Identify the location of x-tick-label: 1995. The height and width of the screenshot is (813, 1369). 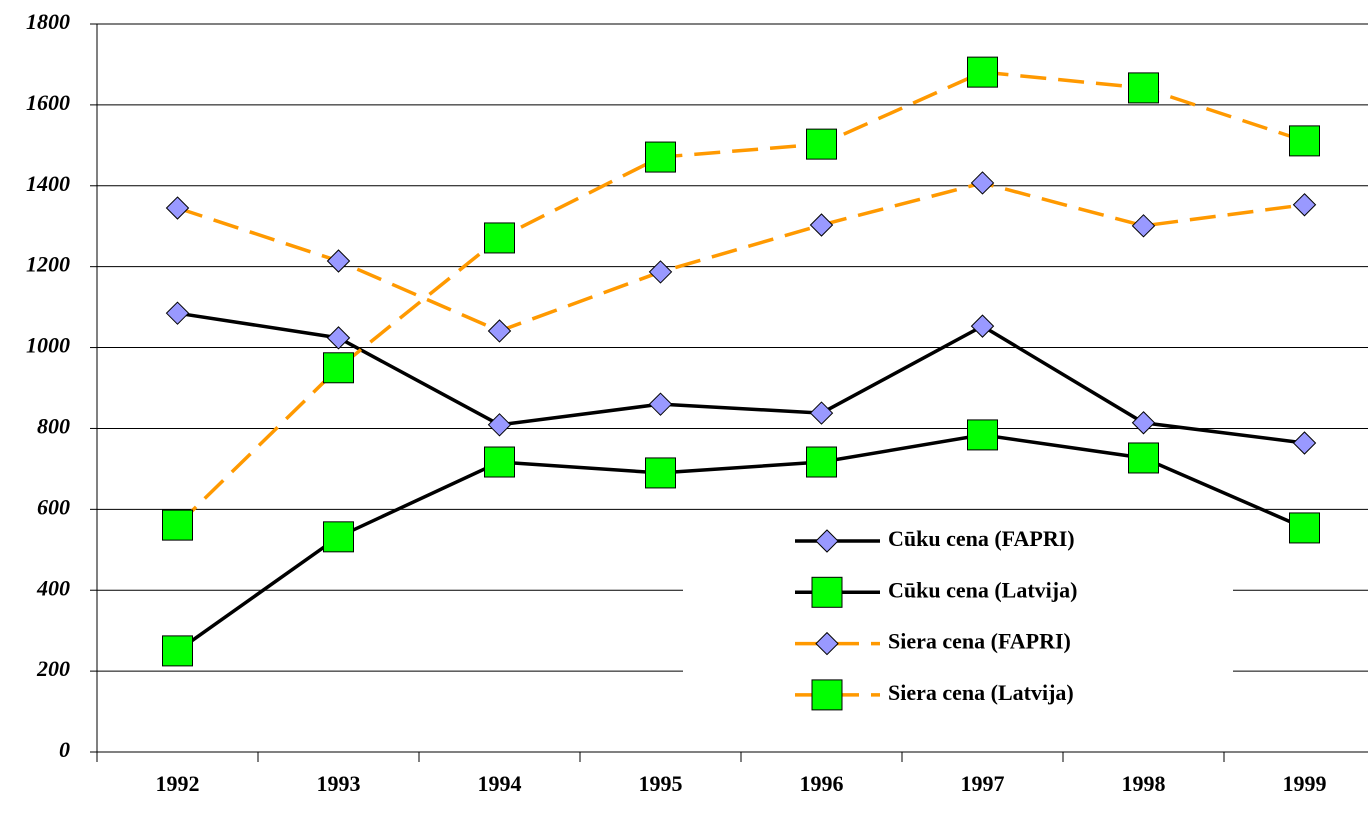
(661, 783).